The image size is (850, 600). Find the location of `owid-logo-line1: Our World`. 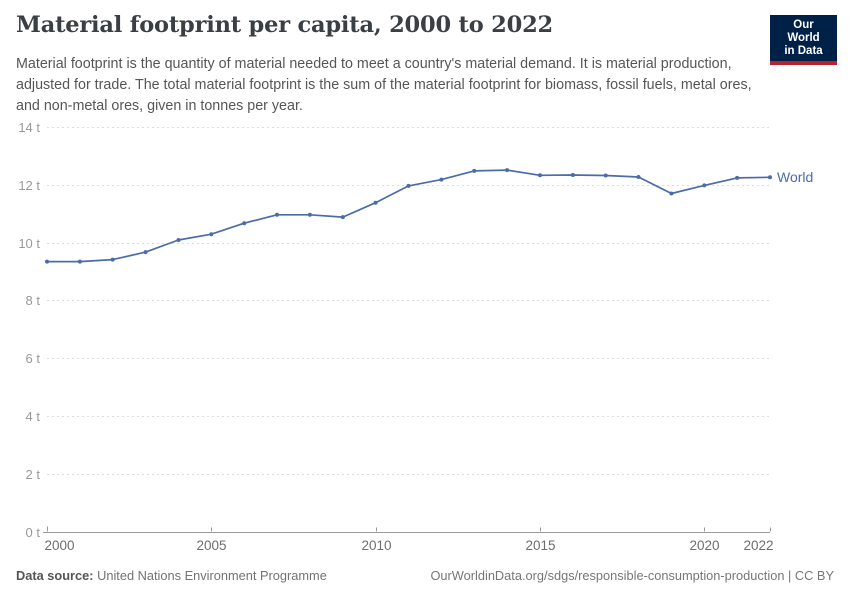

owid-logo-line1: Our World is located at coordinates (803, 31).